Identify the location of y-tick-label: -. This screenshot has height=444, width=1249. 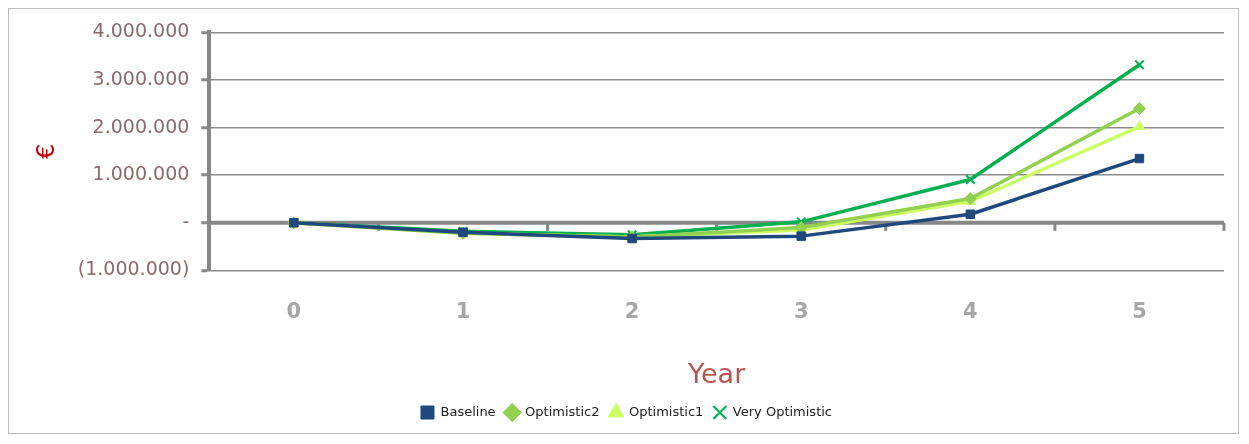
(186, 220).